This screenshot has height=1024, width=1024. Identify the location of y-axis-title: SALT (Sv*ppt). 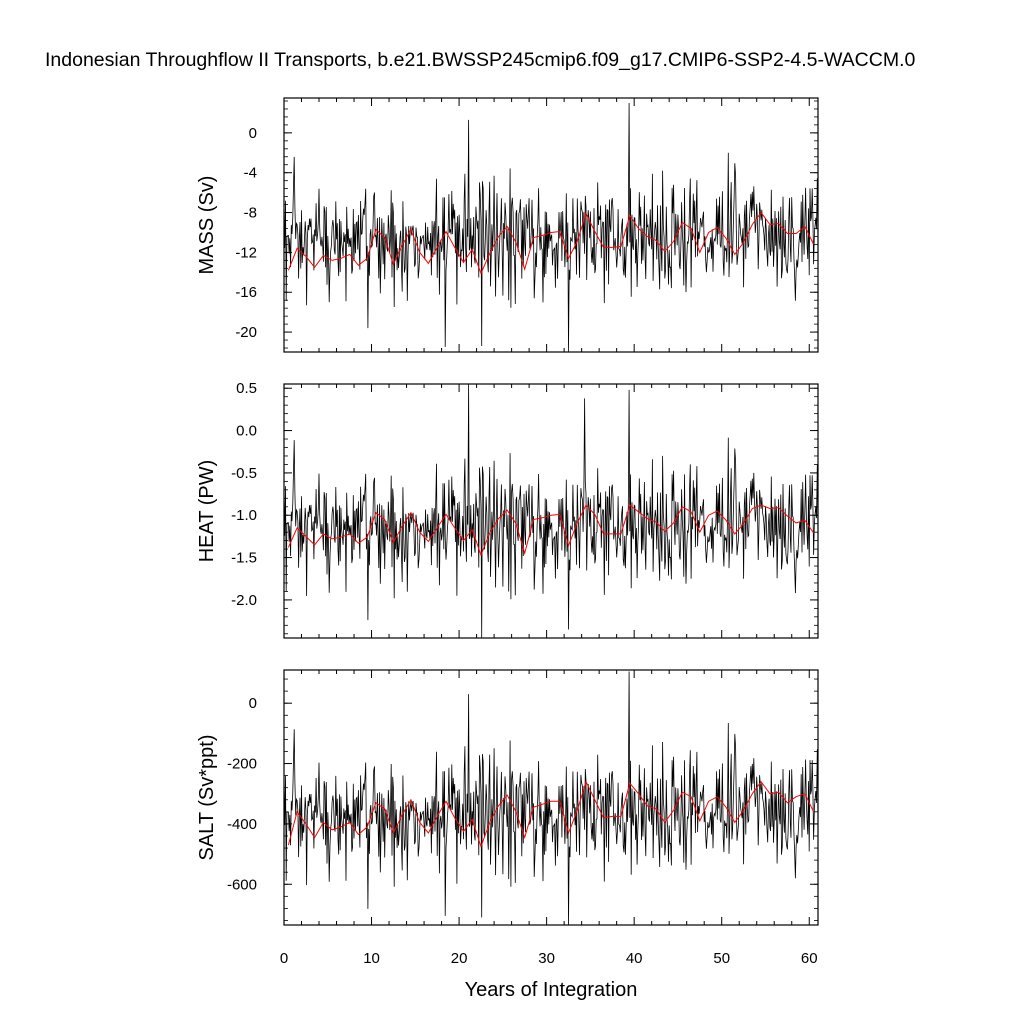
(207, 798).